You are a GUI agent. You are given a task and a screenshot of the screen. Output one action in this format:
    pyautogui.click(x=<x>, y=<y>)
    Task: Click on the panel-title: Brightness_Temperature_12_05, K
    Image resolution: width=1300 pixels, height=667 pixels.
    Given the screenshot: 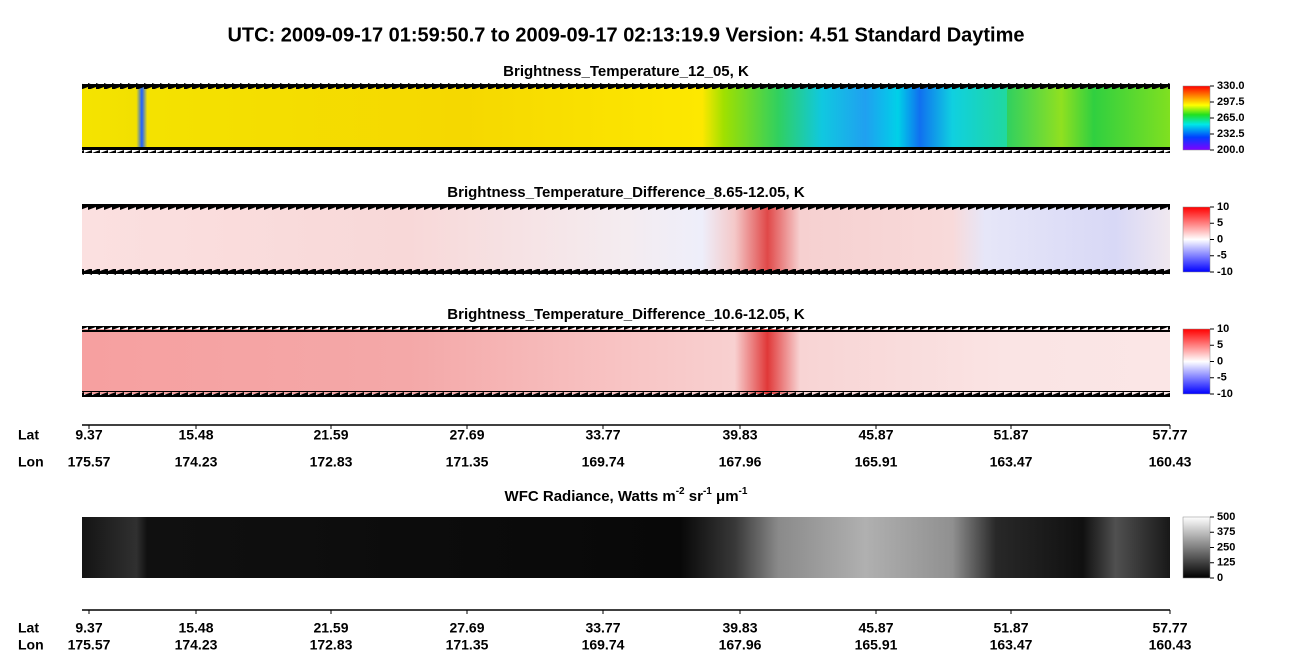 What is the action you would take?
    pyautogui.click(x=626, y=71)
    